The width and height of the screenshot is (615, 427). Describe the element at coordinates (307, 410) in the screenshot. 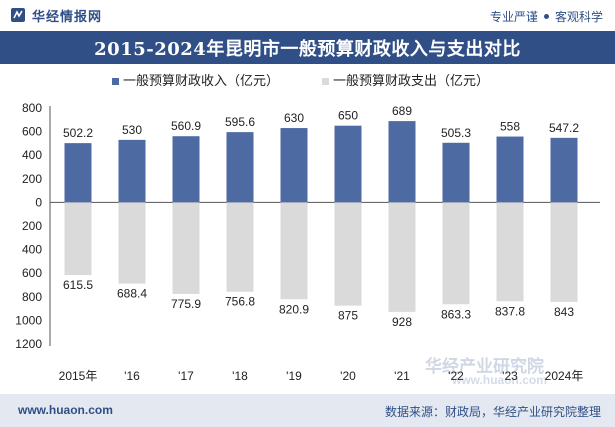

I see `footer-bar: www.huaon.com 数据来源：财政局，华经产业研究院整理` at that location.